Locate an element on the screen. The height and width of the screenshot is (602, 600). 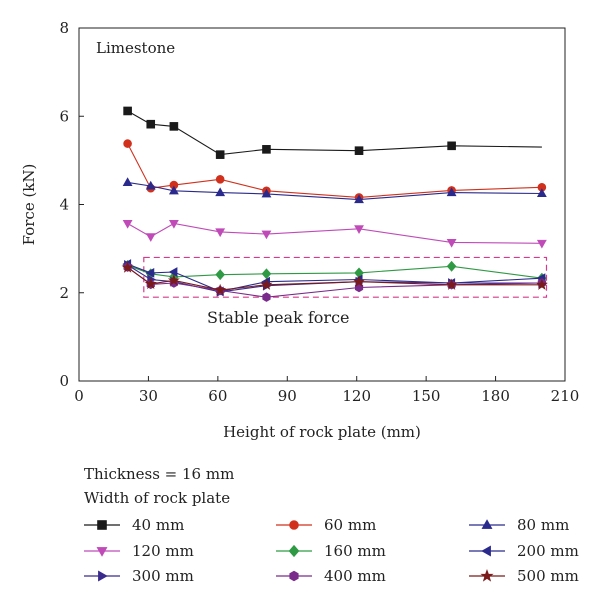
y-tick-label: 8 is located at coordinates (64, 28).